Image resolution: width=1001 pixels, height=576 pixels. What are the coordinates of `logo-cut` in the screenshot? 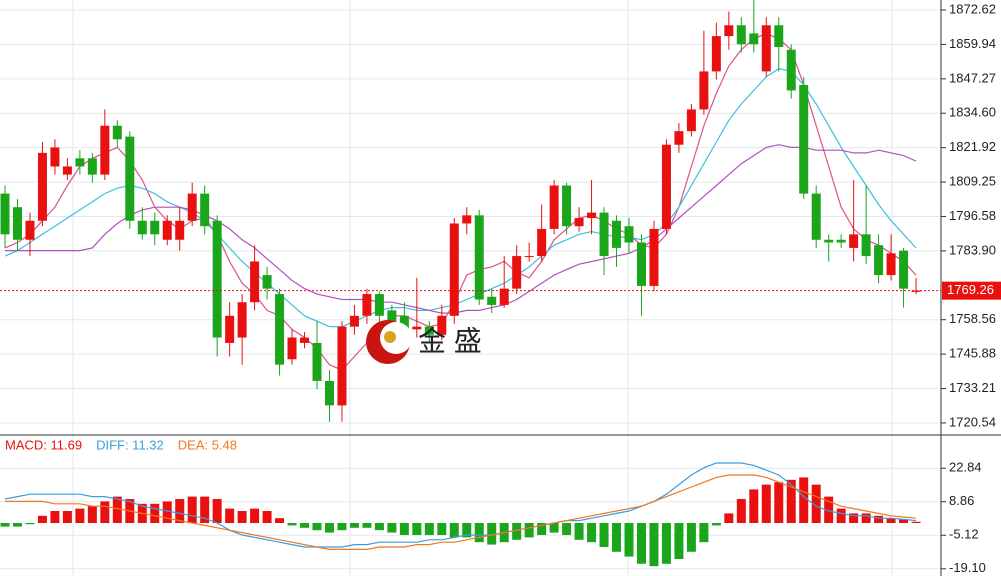 It's located at (396, 338).